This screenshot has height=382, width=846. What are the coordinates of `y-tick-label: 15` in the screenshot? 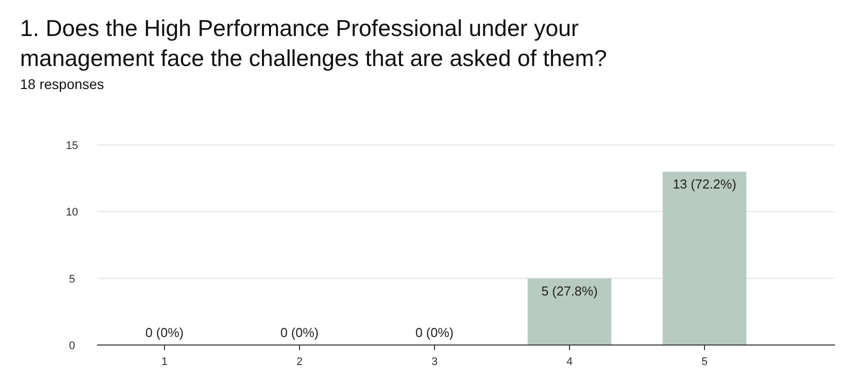 It's located at (72, 146).